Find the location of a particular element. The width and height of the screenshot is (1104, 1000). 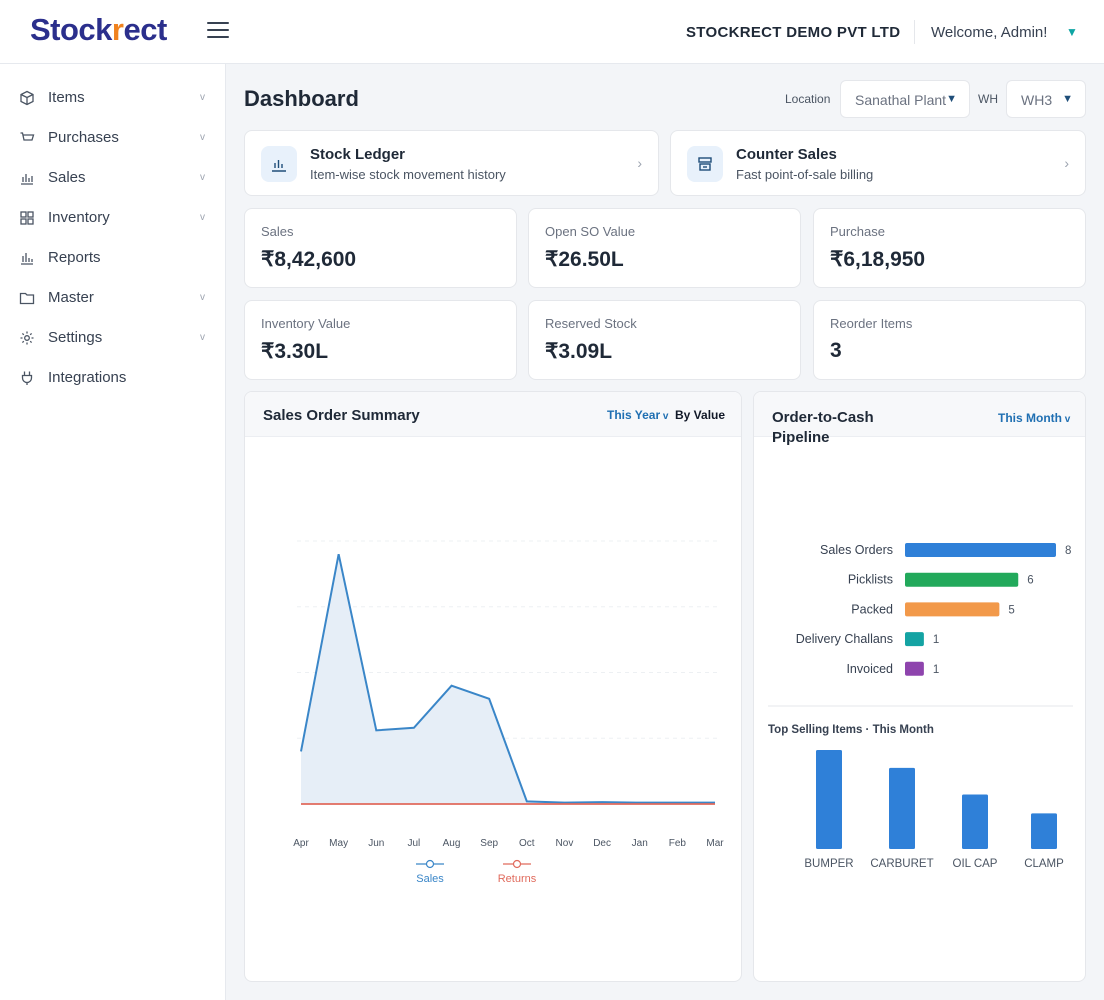

x-tick-label: Feb is located at coordinates (678, 843).